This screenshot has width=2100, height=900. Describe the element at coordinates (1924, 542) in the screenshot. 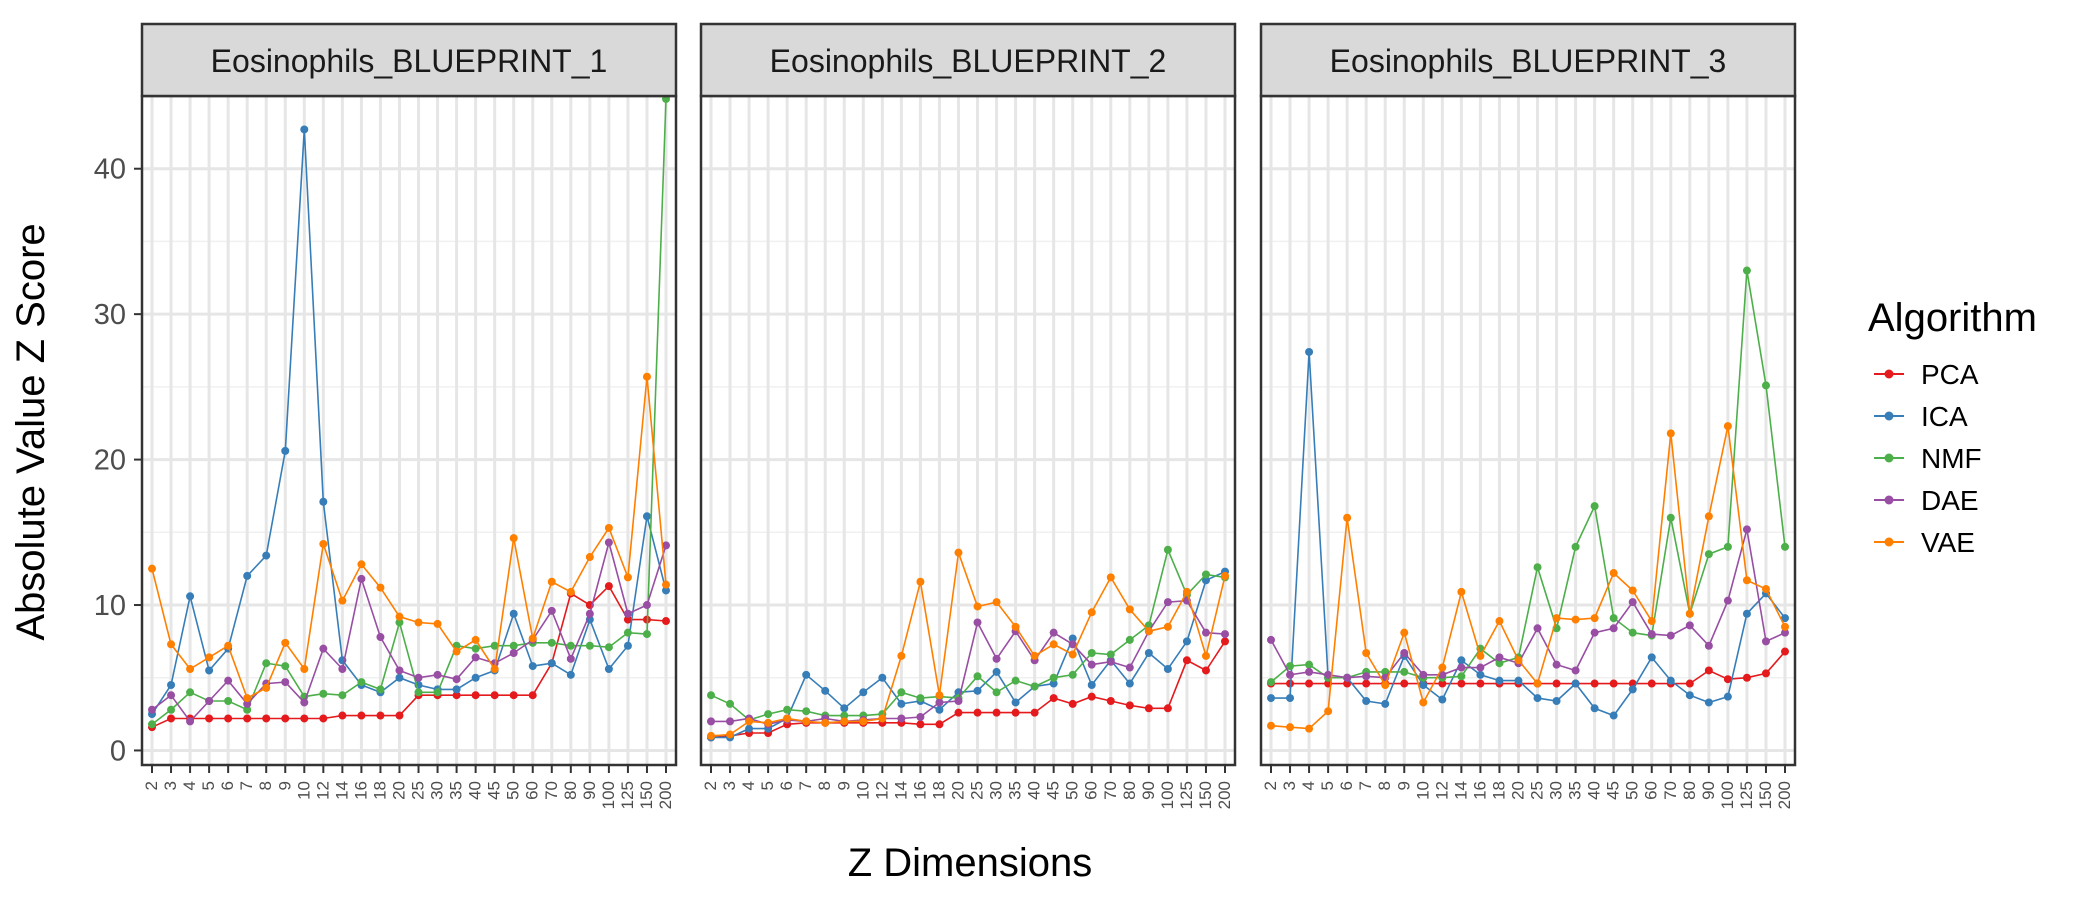

I see `legend-item-vae: VAE` at that location.